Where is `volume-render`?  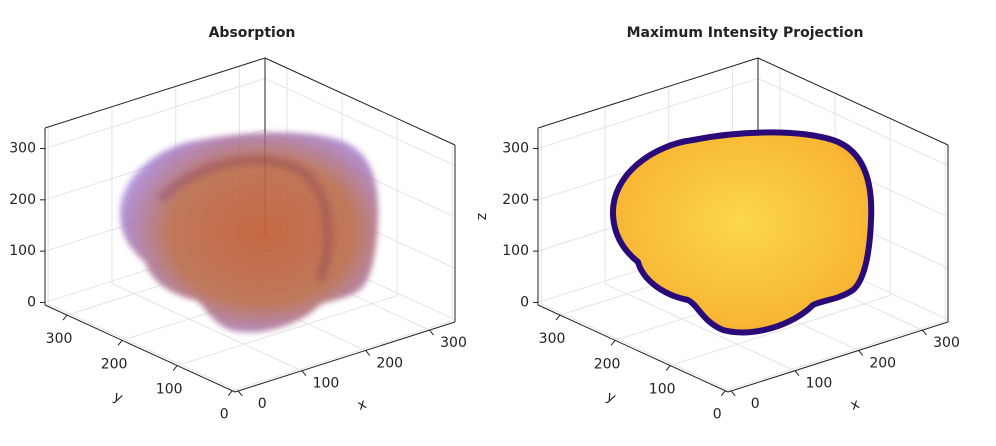 volume-render is located at coordinates (742, 232).